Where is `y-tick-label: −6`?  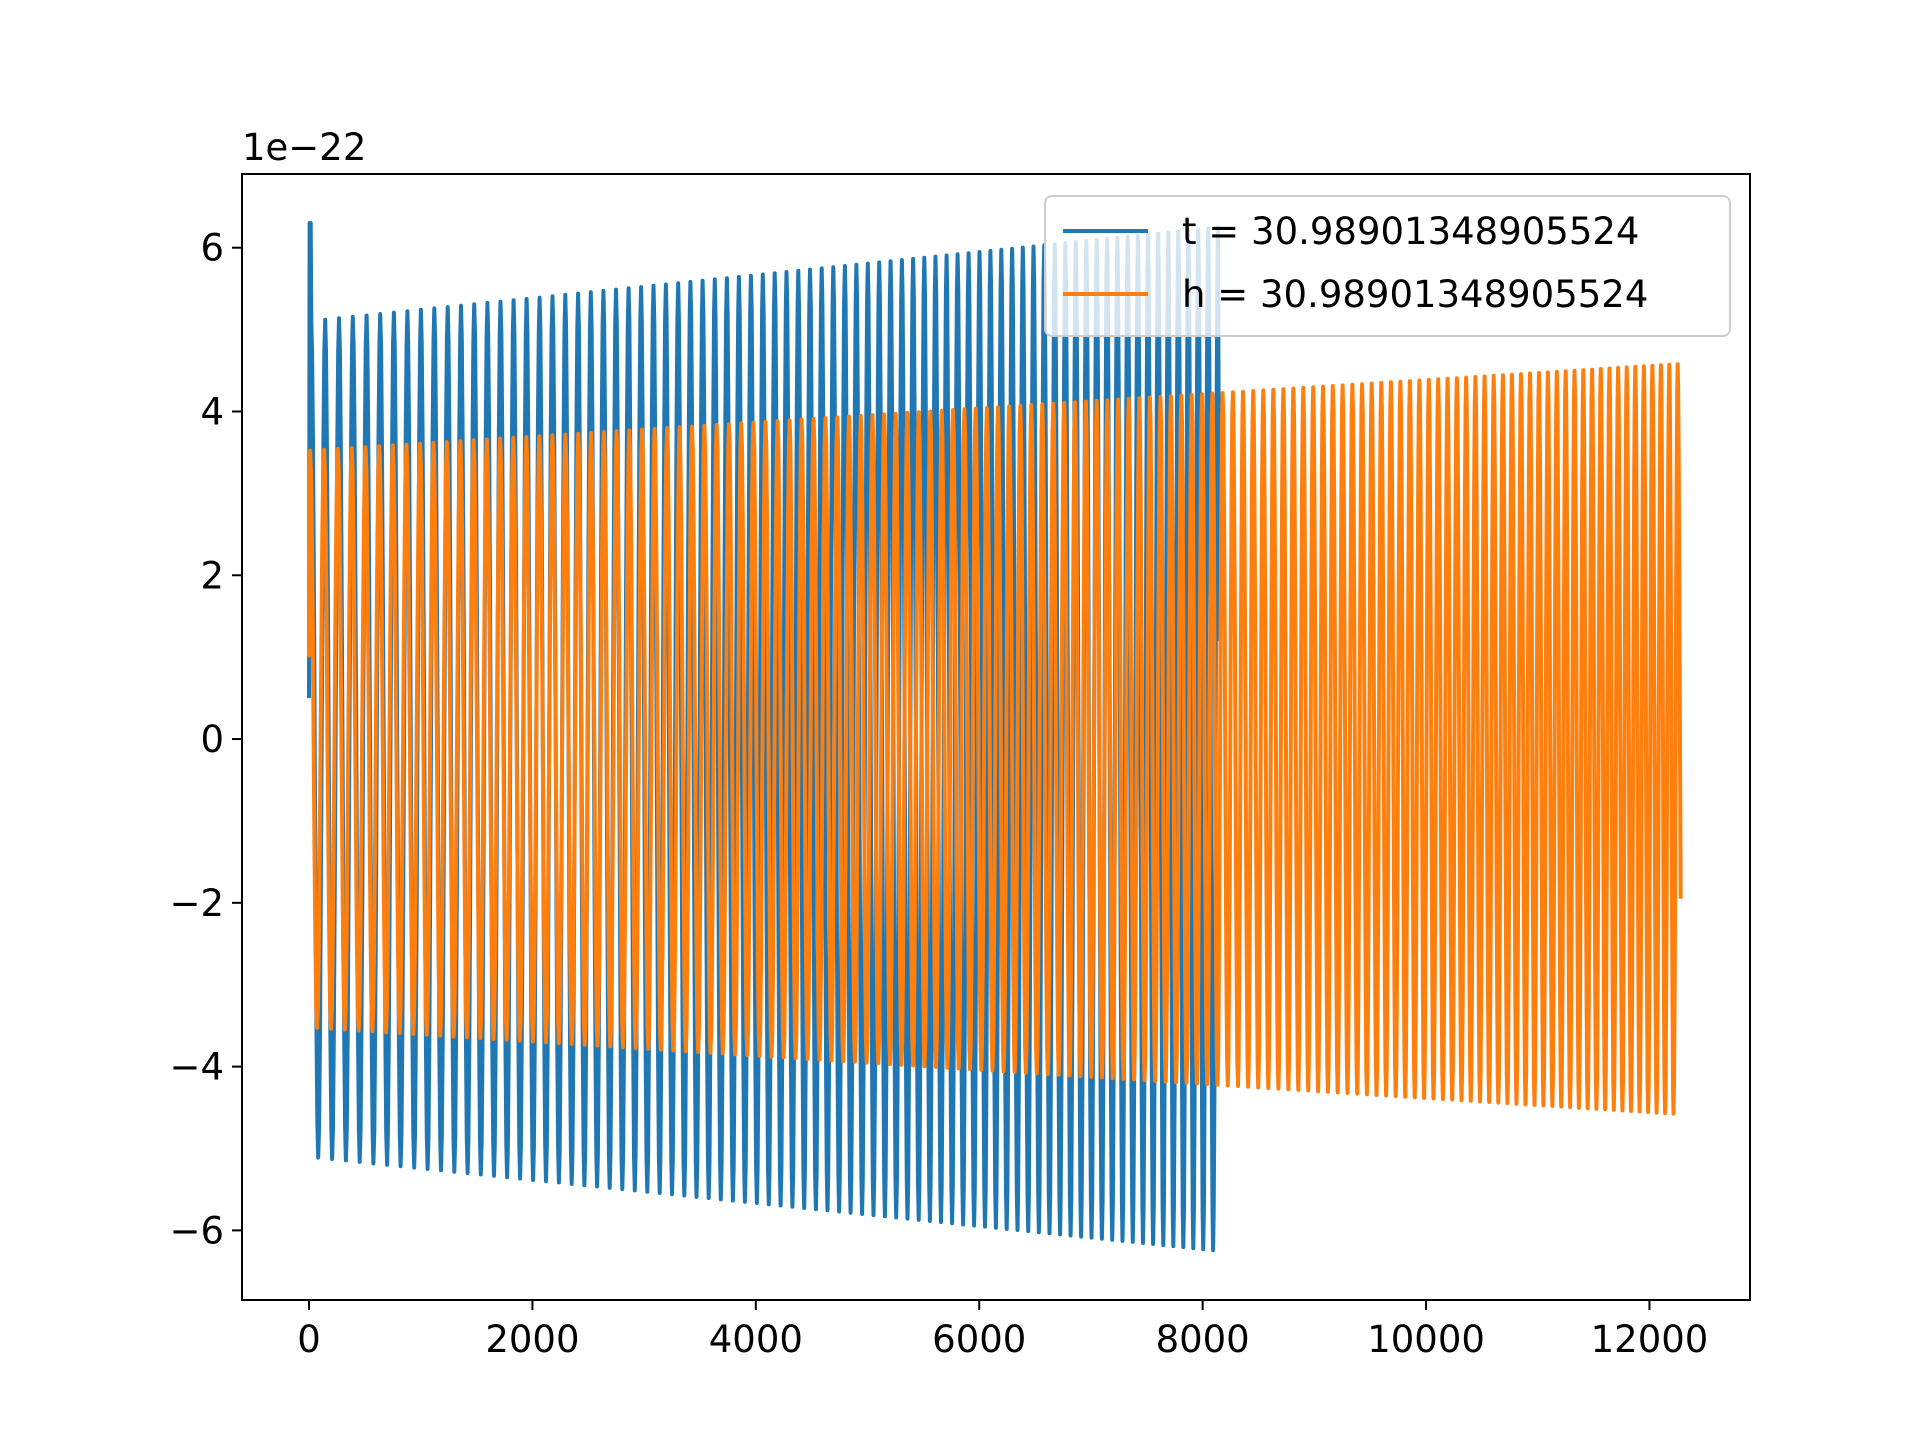 y-tick-label: −6 is located at coordinates (196, 1230).